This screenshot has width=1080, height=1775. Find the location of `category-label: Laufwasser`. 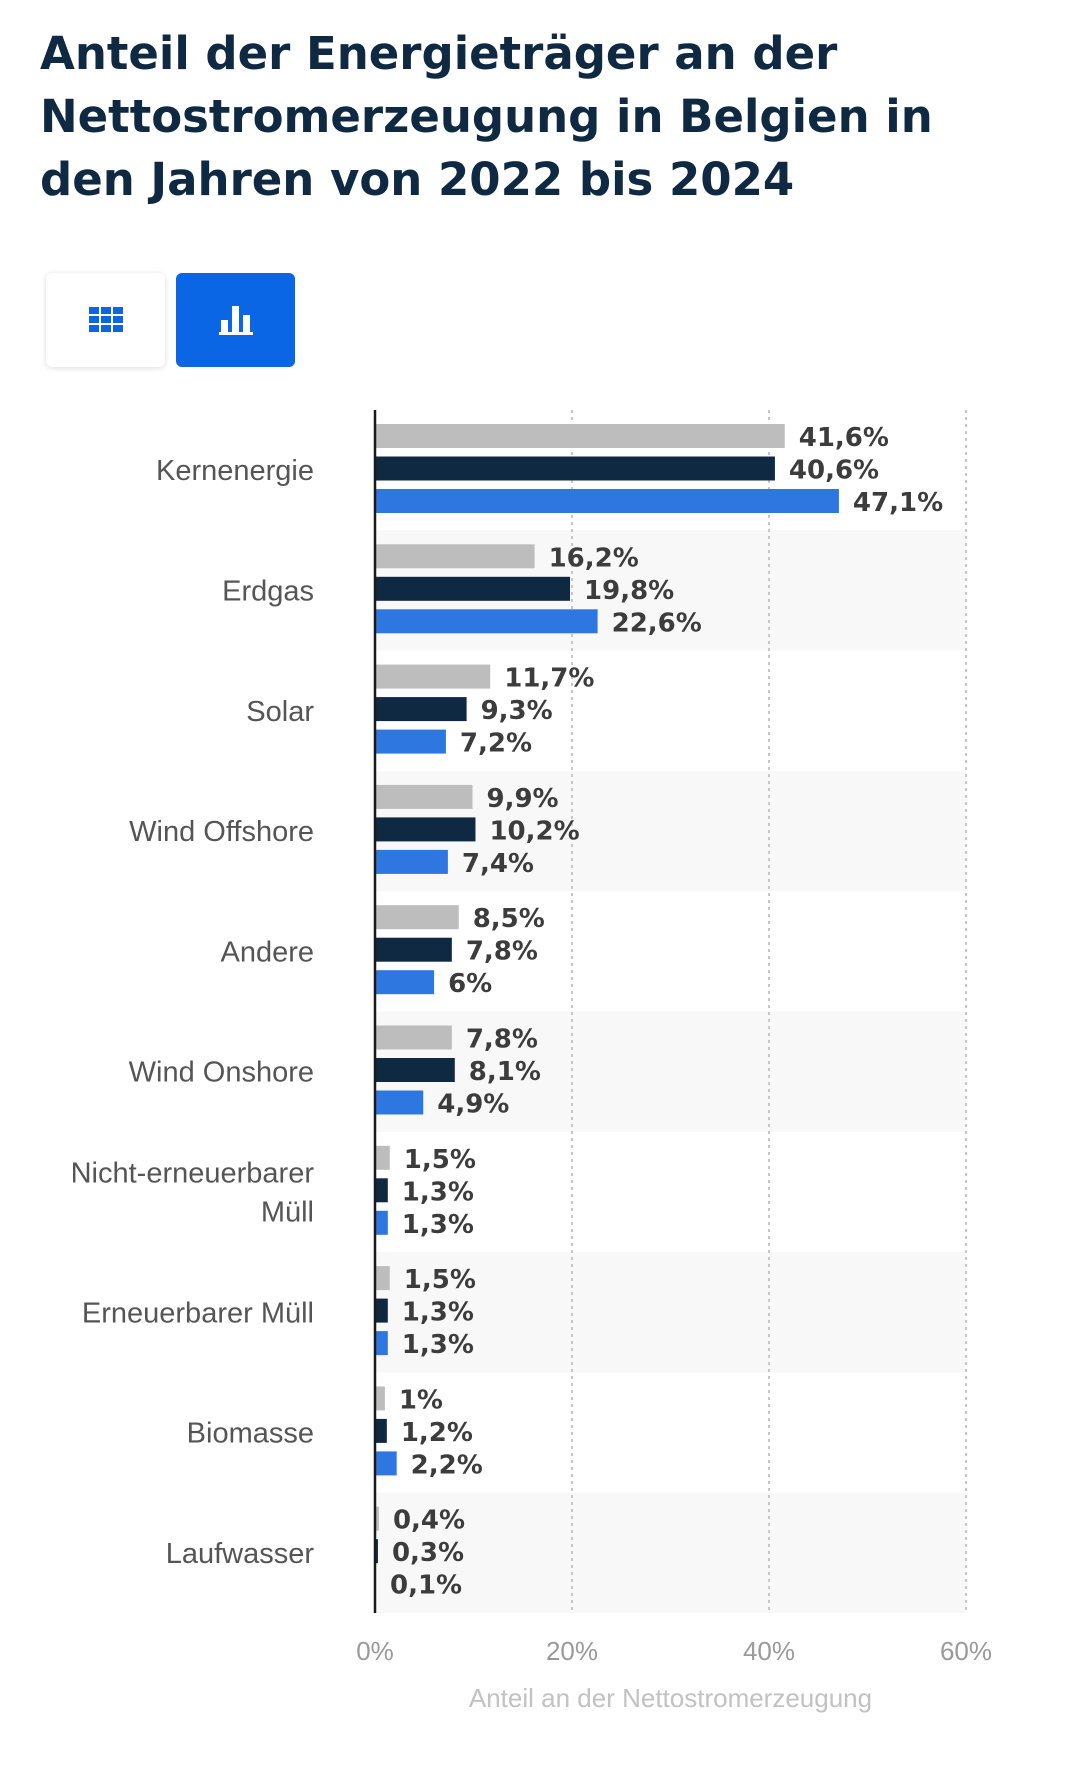

category-label: Laufwasser is located at coordinates (240, 1554).